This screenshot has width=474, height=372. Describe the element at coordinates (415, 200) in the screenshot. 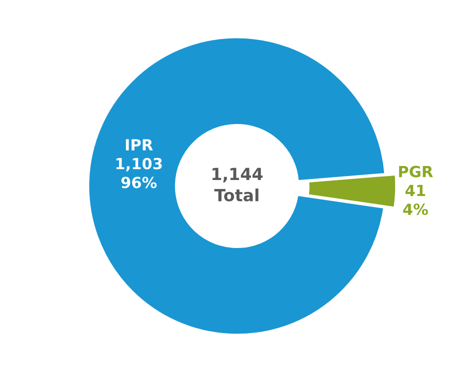

I see `data-label: 41 4%` at that location.